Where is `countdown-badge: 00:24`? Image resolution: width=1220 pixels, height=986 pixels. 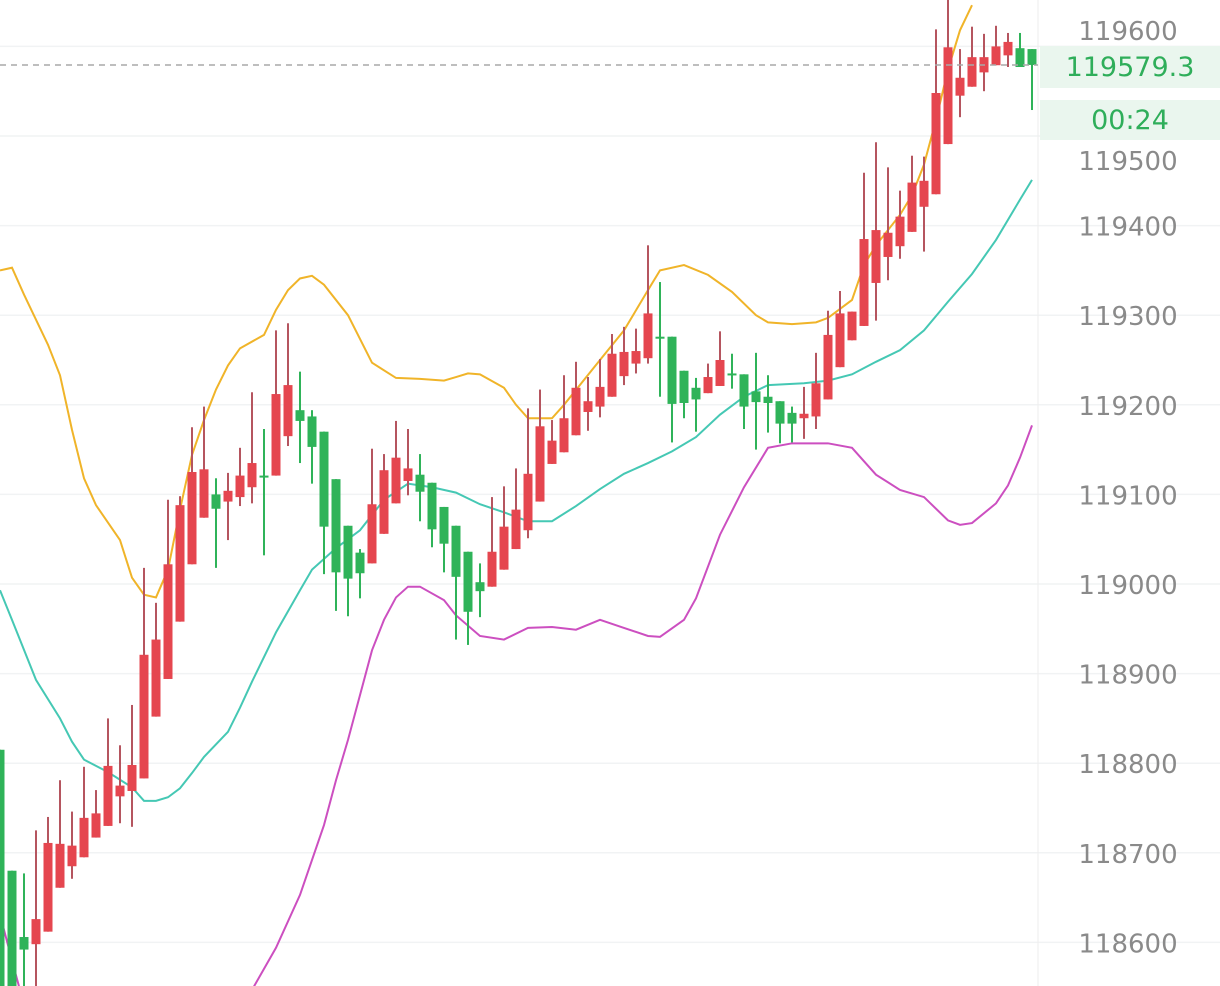
countdown-badge: 00:24 is located at coordinates (1130, 120).